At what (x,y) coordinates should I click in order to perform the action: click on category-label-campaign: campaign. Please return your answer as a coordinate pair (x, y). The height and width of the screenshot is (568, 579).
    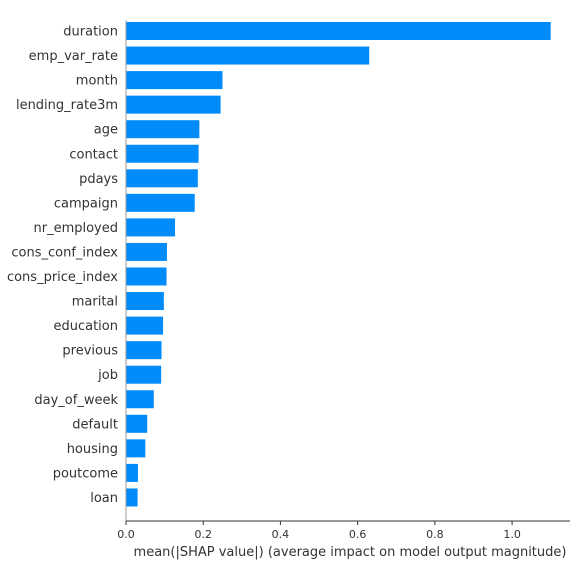
    Looking at the image, I should click on (86, 203).